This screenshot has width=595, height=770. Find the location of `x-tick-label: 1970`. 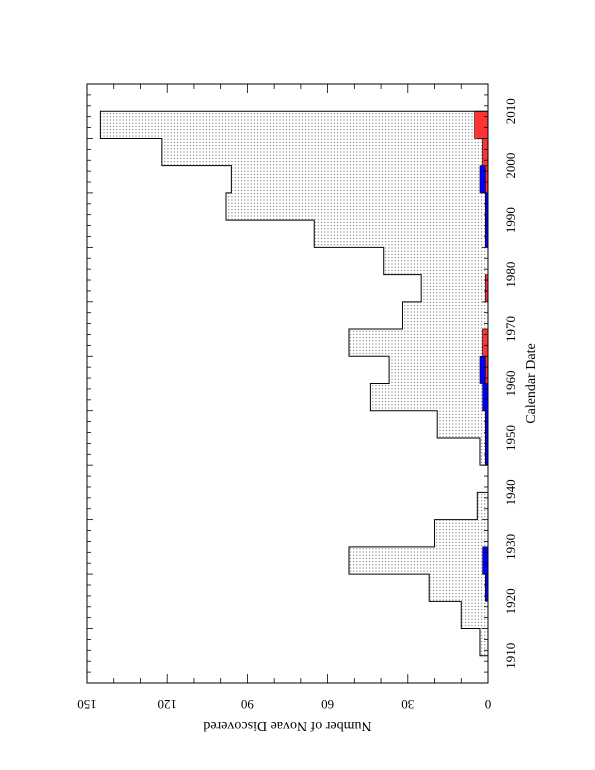

x-tick-label: 1970 is located at coordinates (510, 329).